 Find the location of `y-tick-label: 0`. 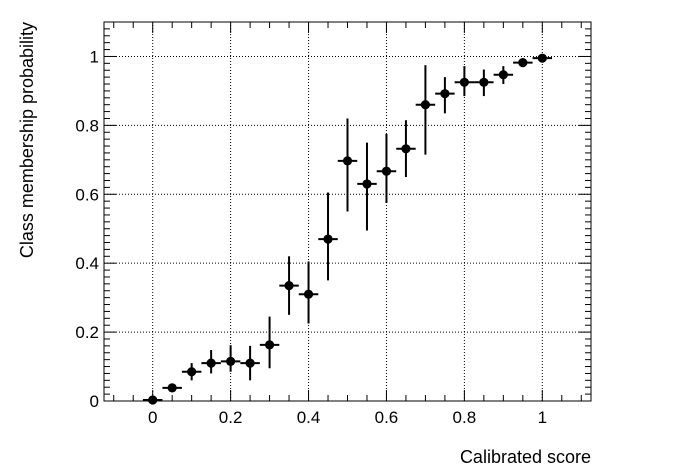

y-tick-label: 0 is located at coordinates (94, 401).